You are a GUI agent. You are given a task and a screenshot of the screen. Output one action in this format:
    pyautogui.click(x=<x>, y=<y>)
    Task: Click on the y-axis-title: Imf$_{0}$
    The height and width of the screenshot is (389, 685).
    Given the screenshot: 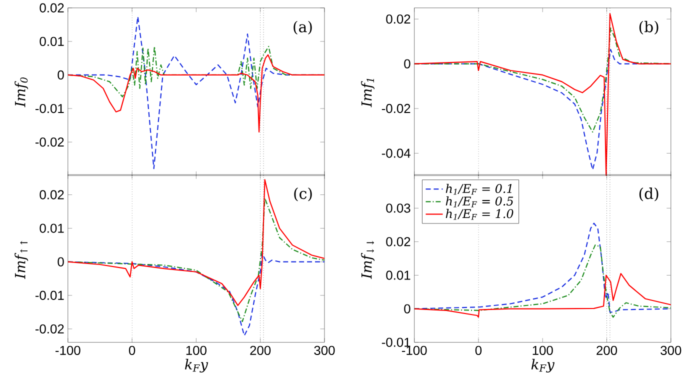 What is the action you would take?
    pyautogui.click(x=21, y=92)
    